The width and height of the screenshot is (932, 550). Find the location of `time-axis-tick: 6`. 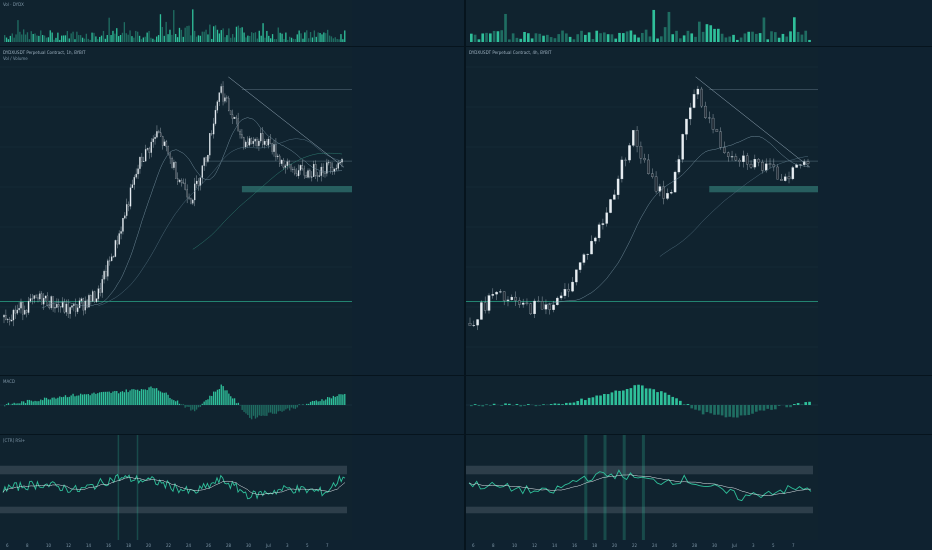

time-axis-tick: 6 is located at coordinates (473, 545).